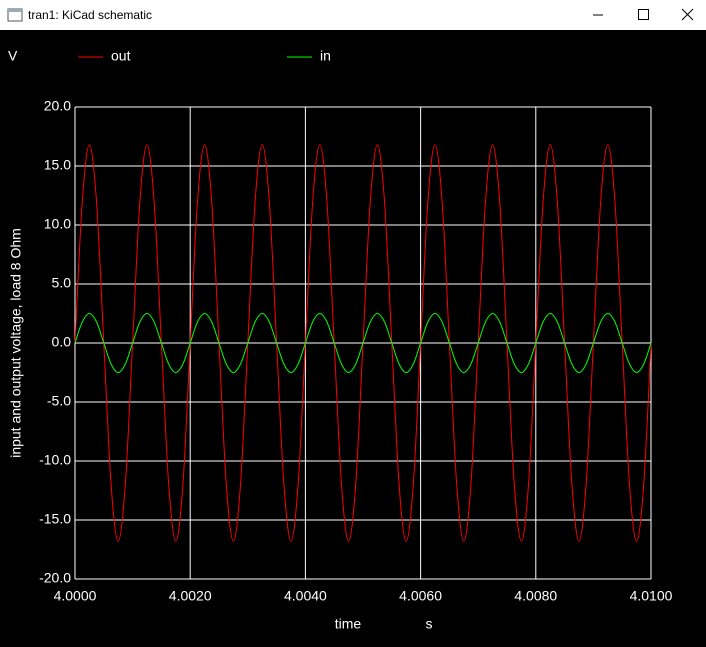 The image size is (706, 647). I want to click on y-tick-label: 0.0, so click(62, 342).